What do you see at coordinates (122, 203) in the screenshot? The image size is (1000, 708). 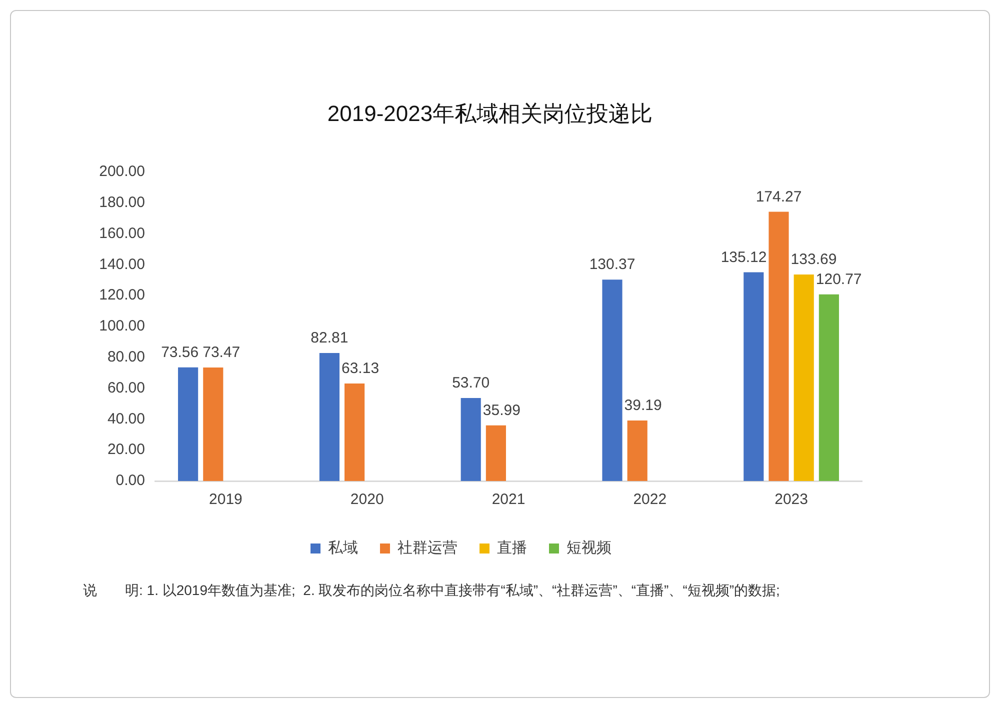 I see `y-tick-label: 180.00` at bounding box center [122, 203].